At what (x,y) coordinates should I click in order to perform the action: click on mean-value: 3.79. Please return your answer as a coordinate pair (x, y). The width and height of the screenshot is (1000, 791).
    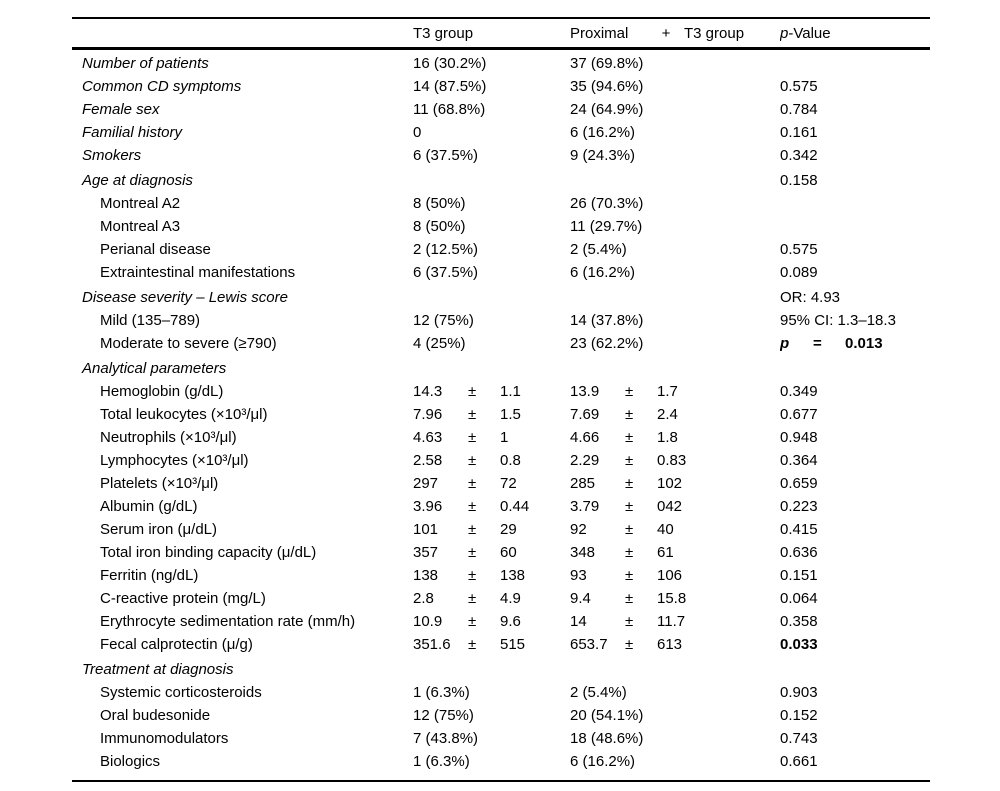
    Looking at the image, I should click on (585, 506).